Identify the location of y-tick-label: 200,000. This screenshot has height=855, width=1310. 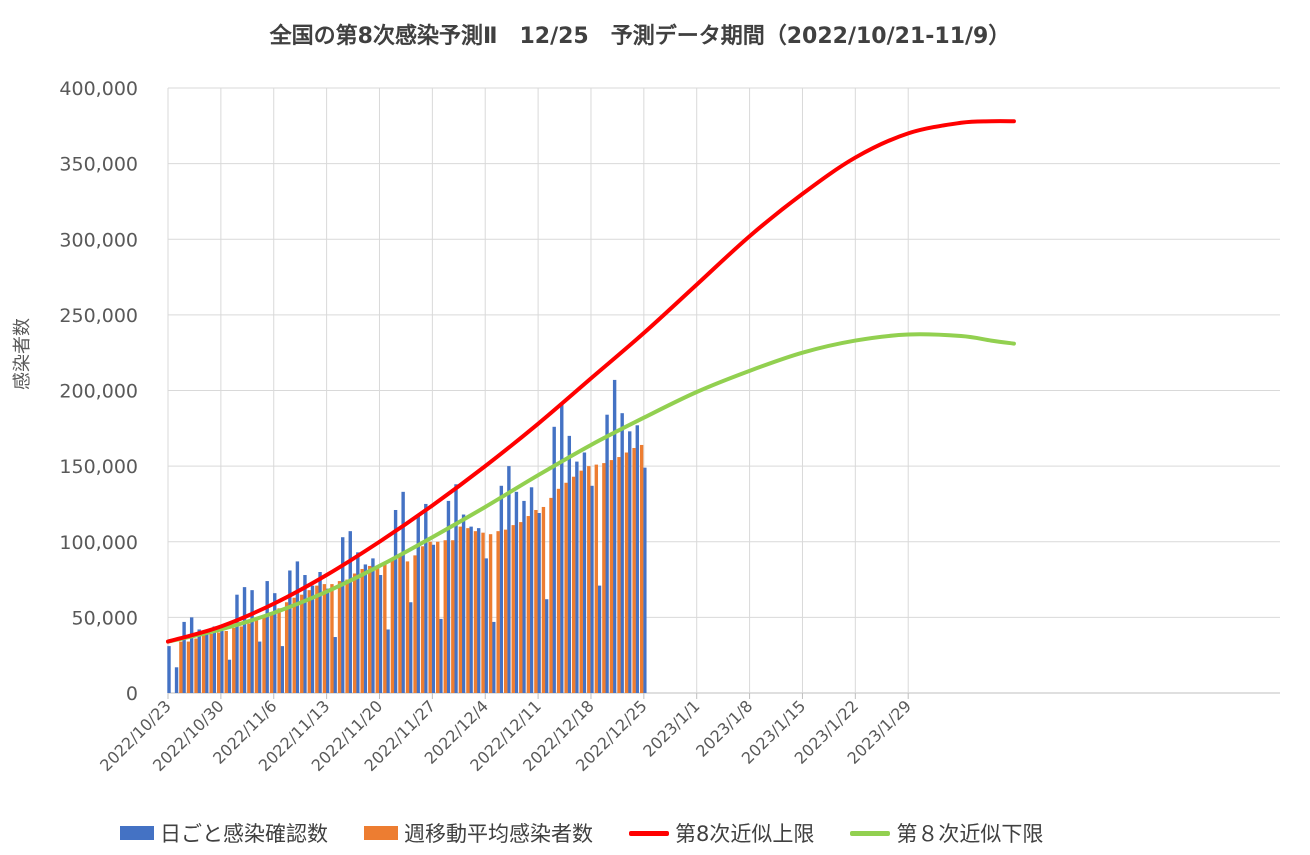
(98, 392).